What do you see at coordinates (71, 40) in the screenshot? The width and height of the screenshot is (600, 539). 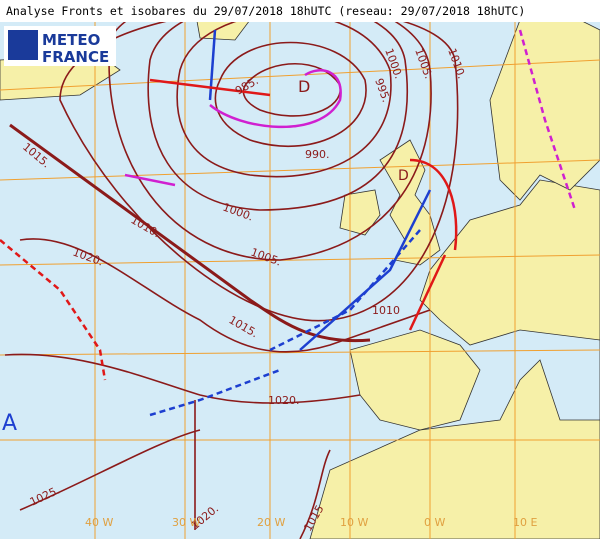 I see `logo-text: METEO` at bounding box center [71, 40].